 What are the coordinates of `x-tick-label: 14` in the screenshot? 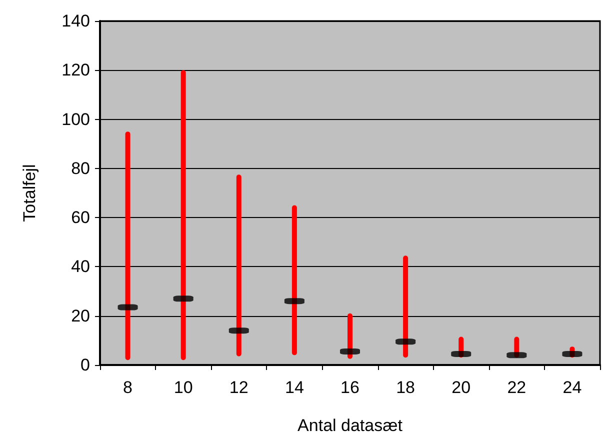 It's located at (294, 387).